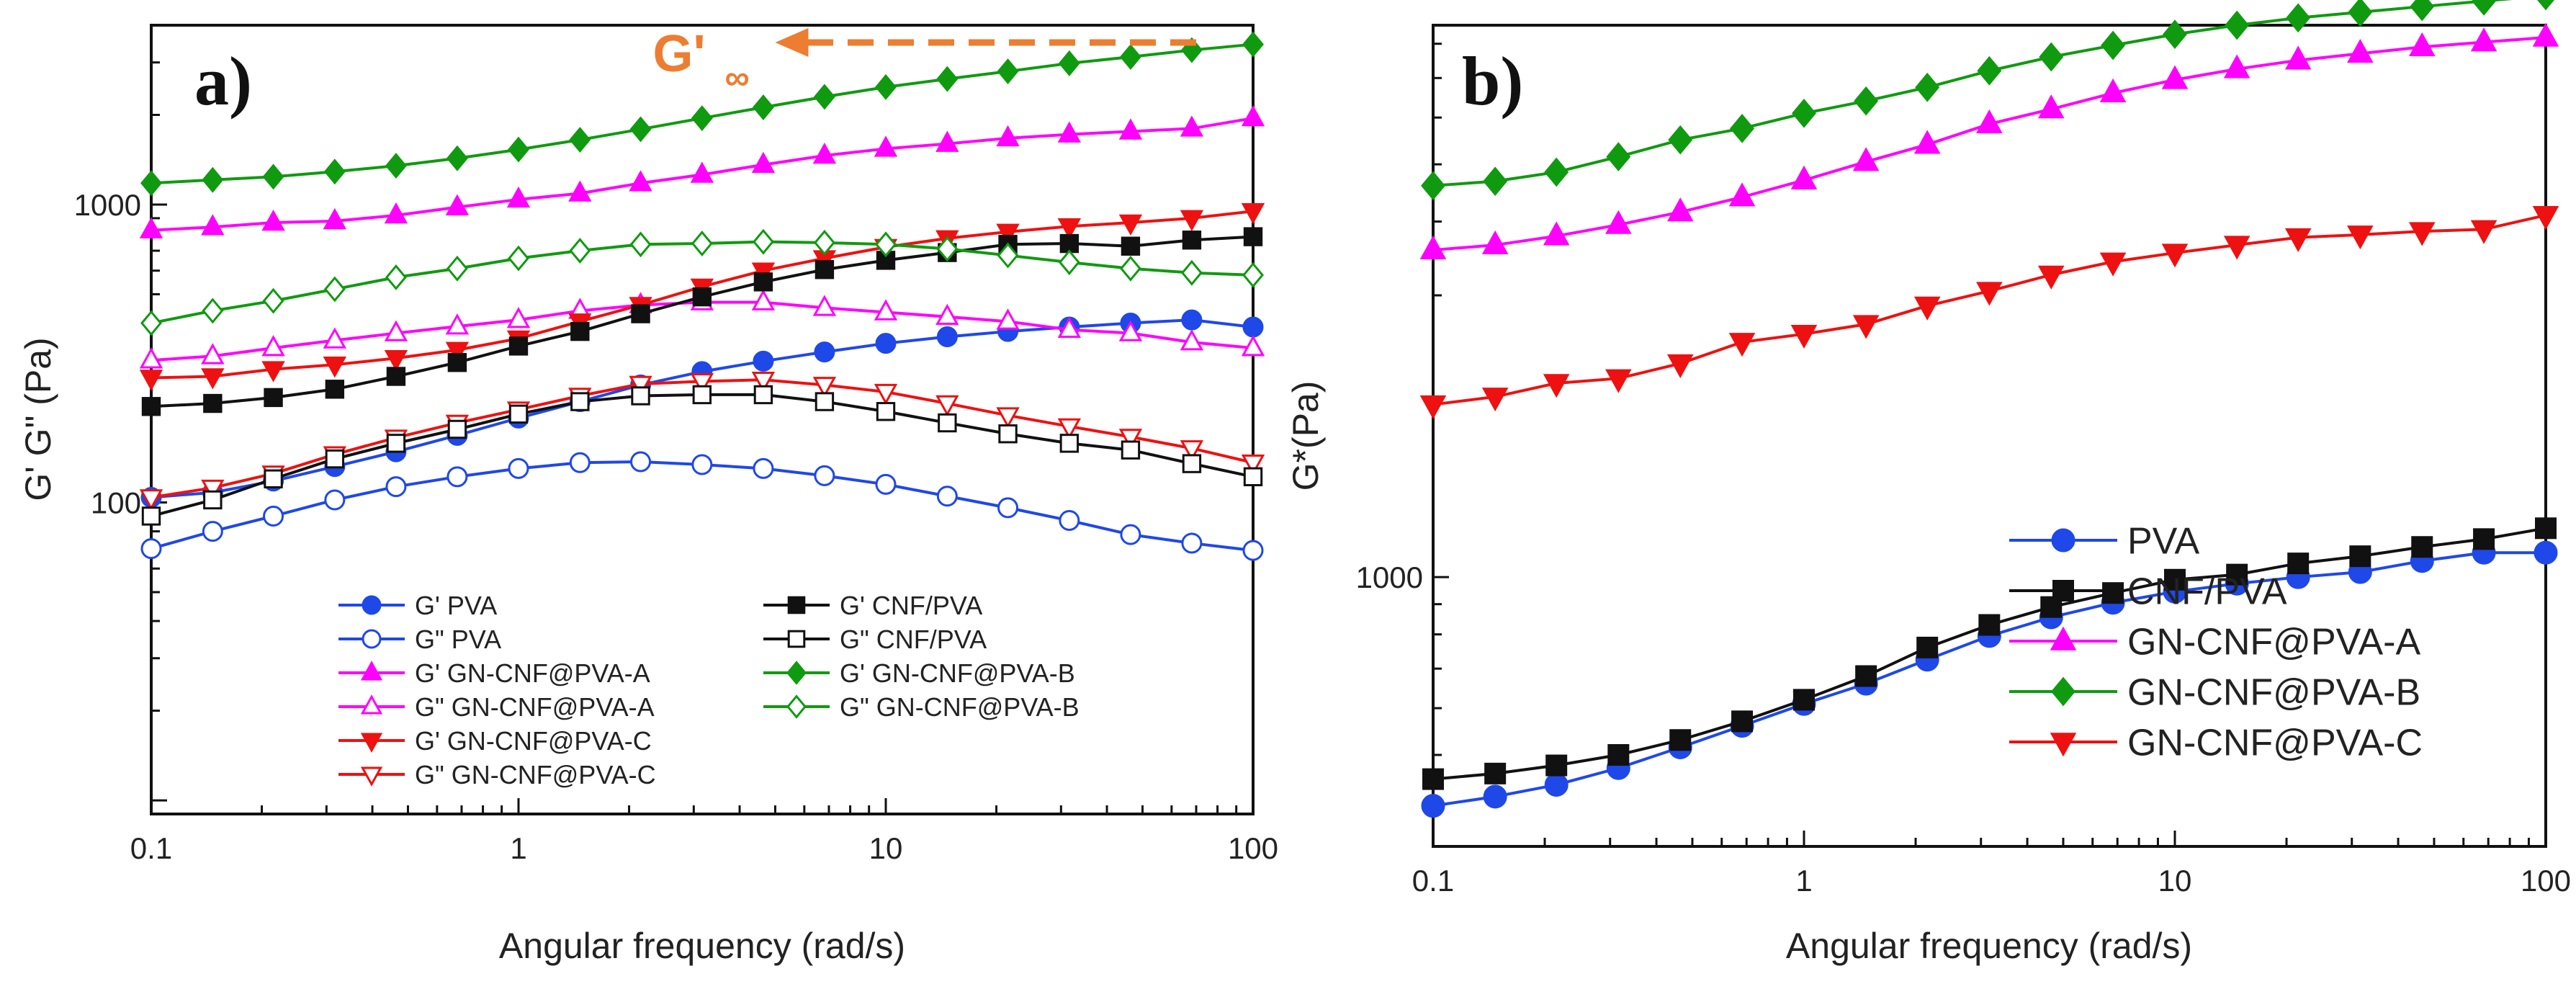 The height and width of the screenshot is (984, 2576). What do you see at coordinates (796, 605) in the screenshot?
I see `panel-a-legend-marker` at bounding box center [796, 605].